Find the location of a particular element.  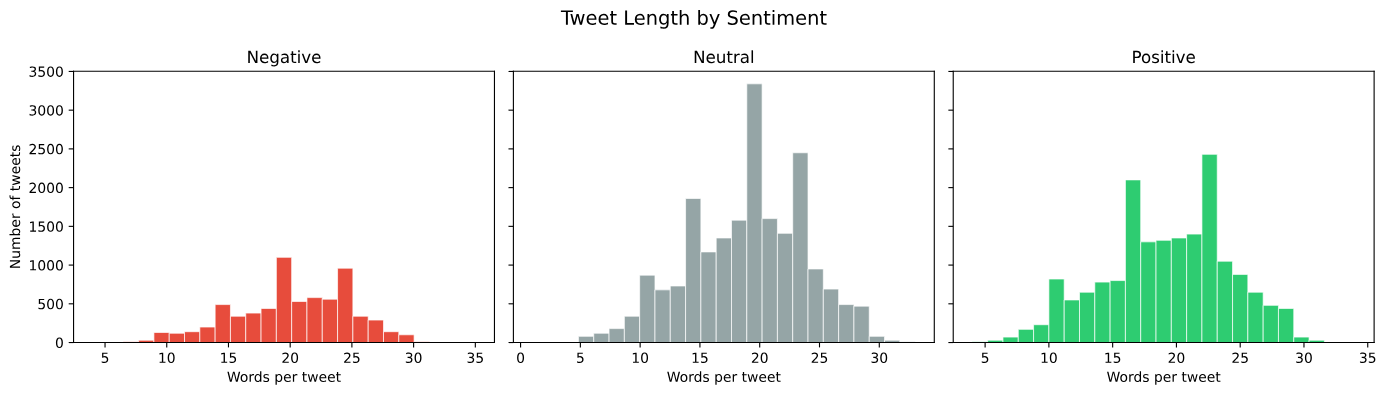

y-tick-label: 1500 is located at coordinates (46, 226).